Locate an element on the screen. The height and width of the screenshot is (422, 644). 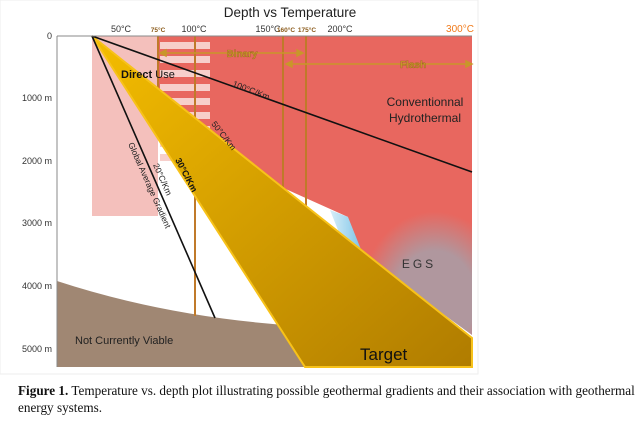
temp-tick: 50°C is located at coordinates (121, 29).